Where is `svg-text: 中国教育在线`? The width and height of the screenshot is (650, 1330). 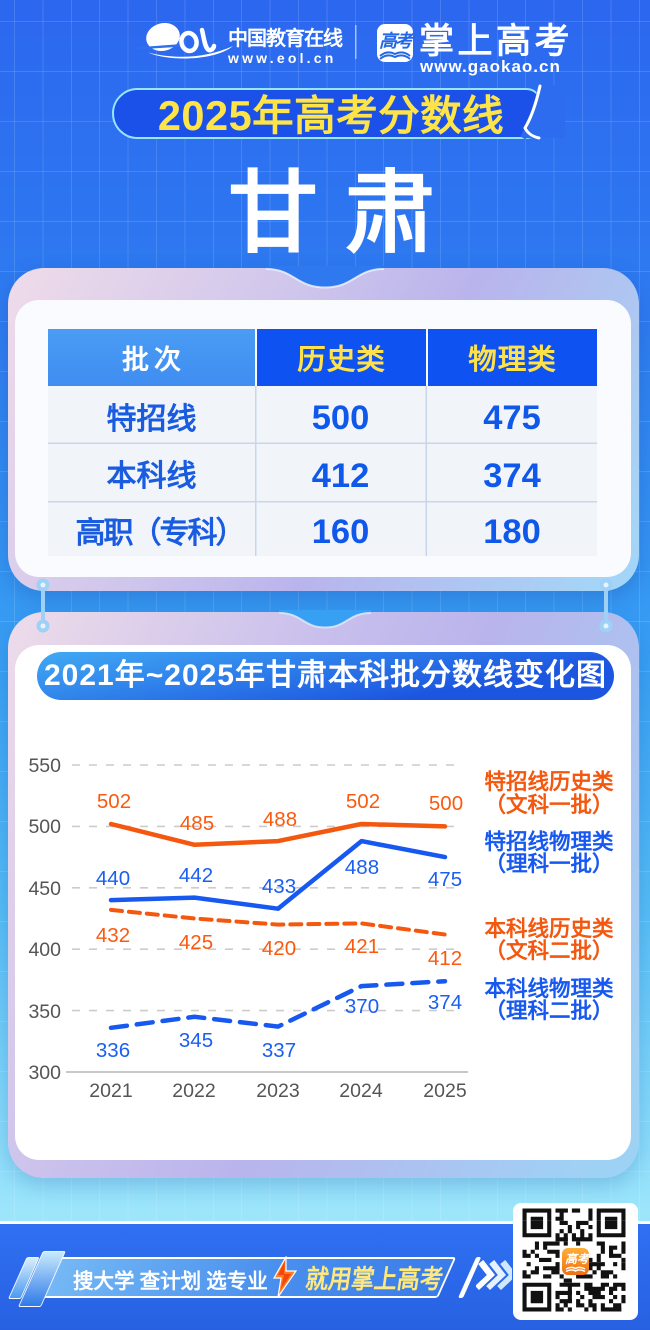
svg-text: 中国教育在线 is located at coordinates (285, 38).